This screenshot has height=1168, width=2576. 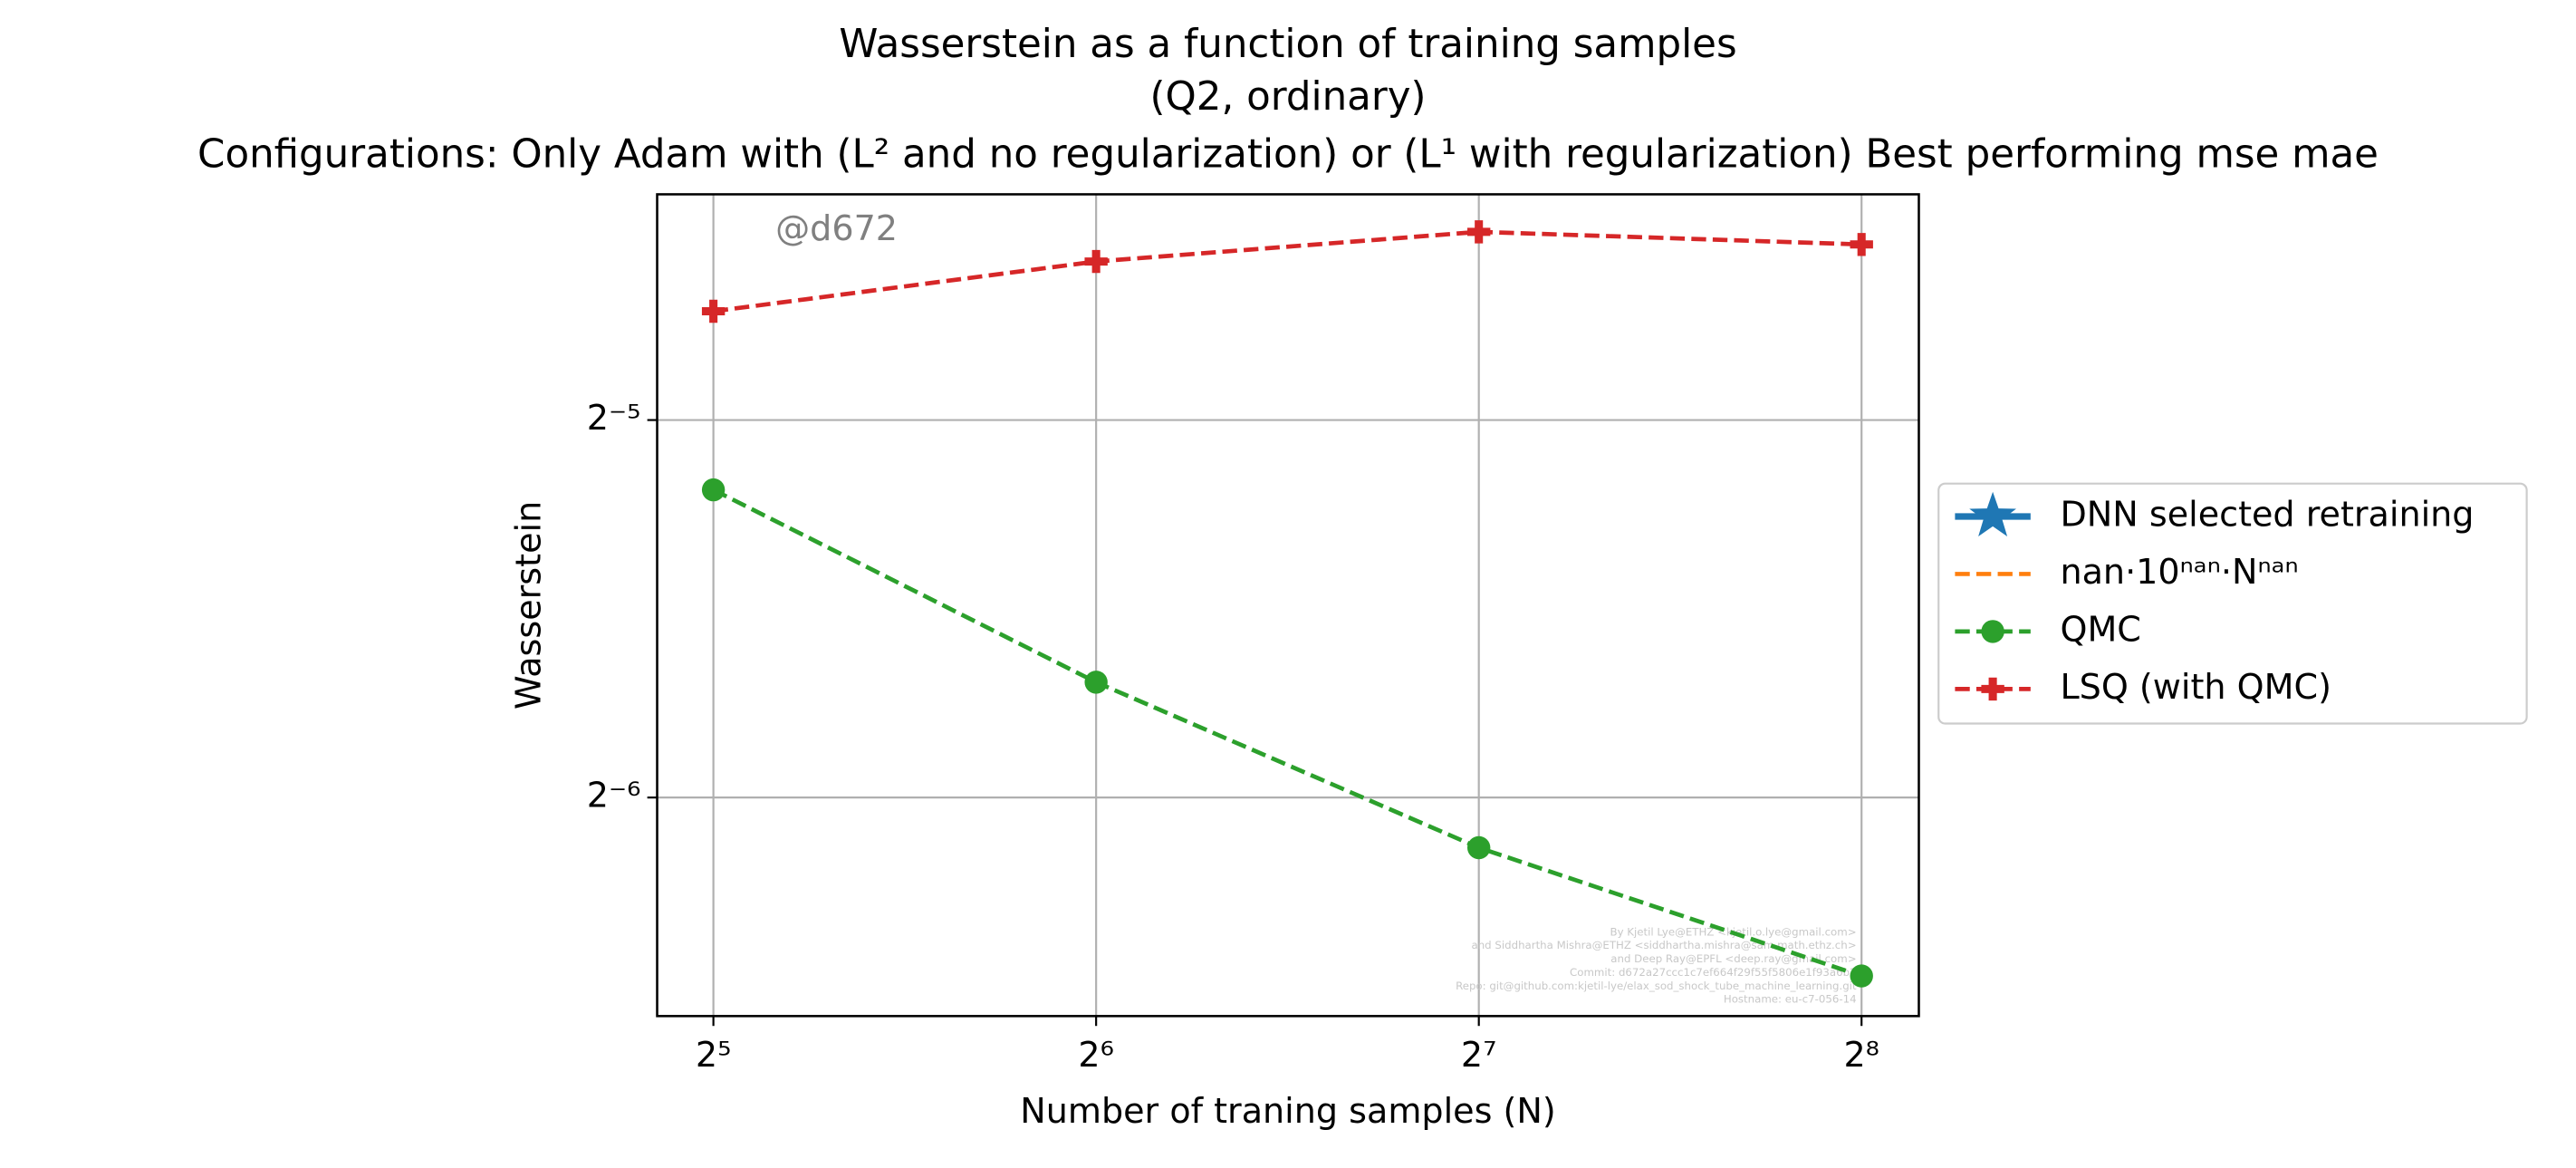 I want to click on x-axis-label: Number of traning samples (N), so click(x=1287, y=1111).